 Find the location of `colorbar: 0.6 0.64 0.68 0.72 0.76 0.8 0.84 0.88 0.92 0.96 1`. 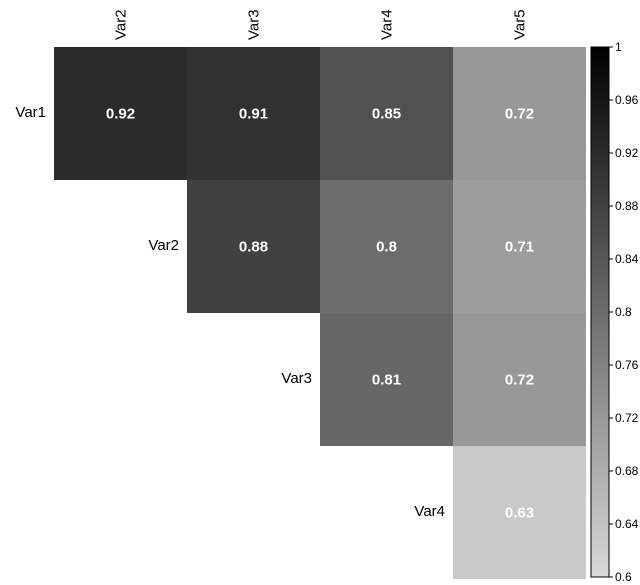

colorbar: 0.6 0.64 0.68 0.72 0.76 0.8 0.84 0.88 0.92 0.96 1 is located at coordinates (614, 312).